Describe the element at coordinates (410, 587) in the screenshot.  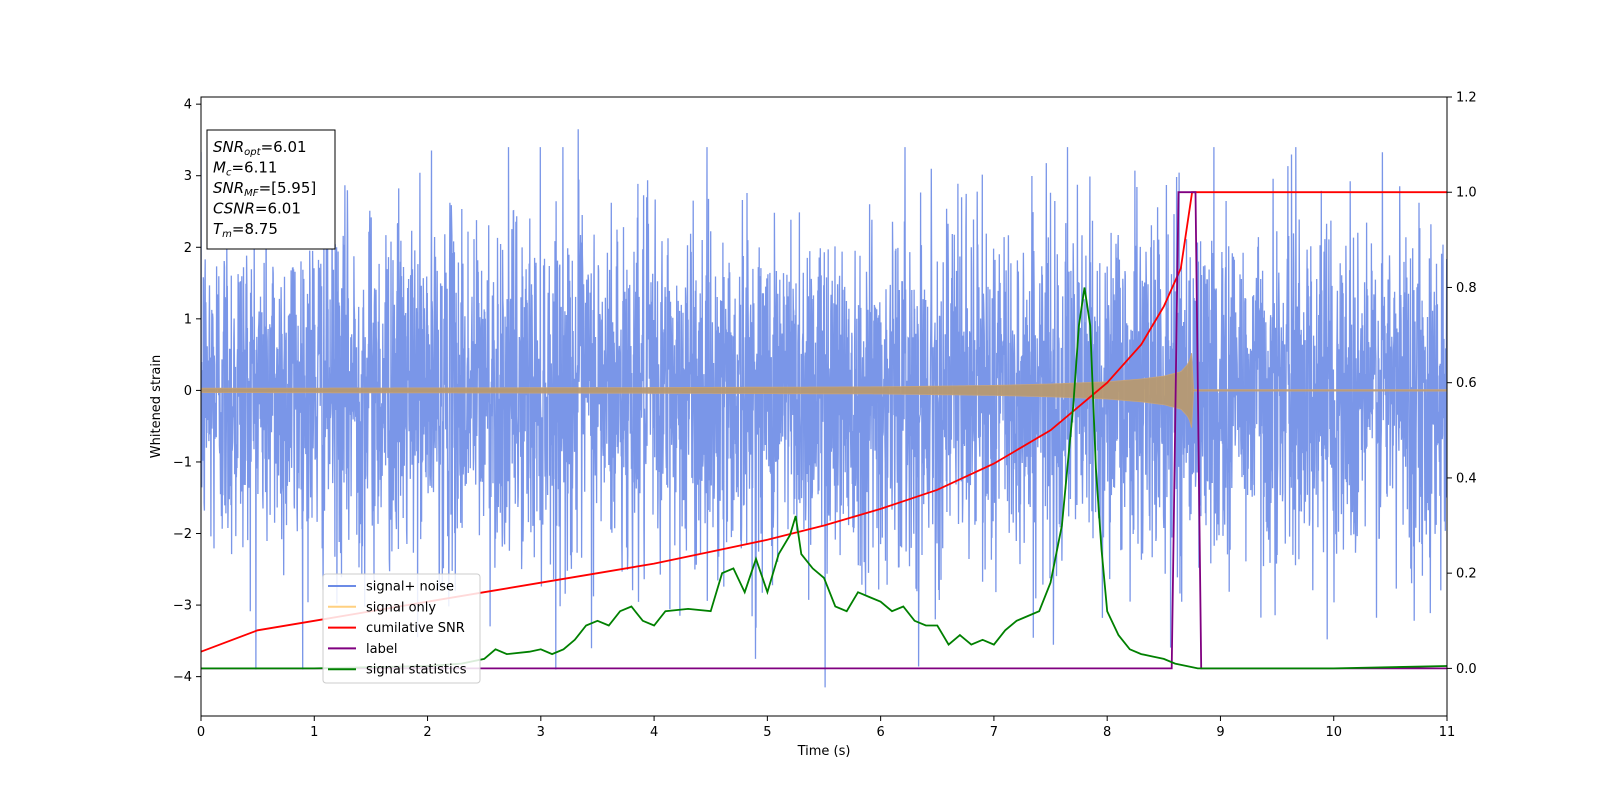
I see `legend-label-signal-noise: signal+ noise` at that location.